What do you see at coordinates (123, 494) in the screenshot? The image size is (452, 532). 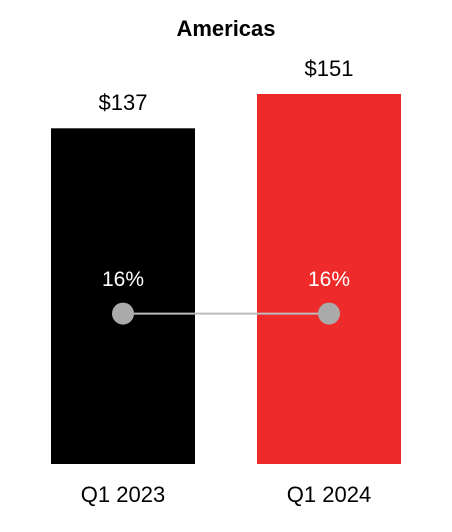 I see `x-tick-label: Q1 2023` at bounding box center [123, 494].